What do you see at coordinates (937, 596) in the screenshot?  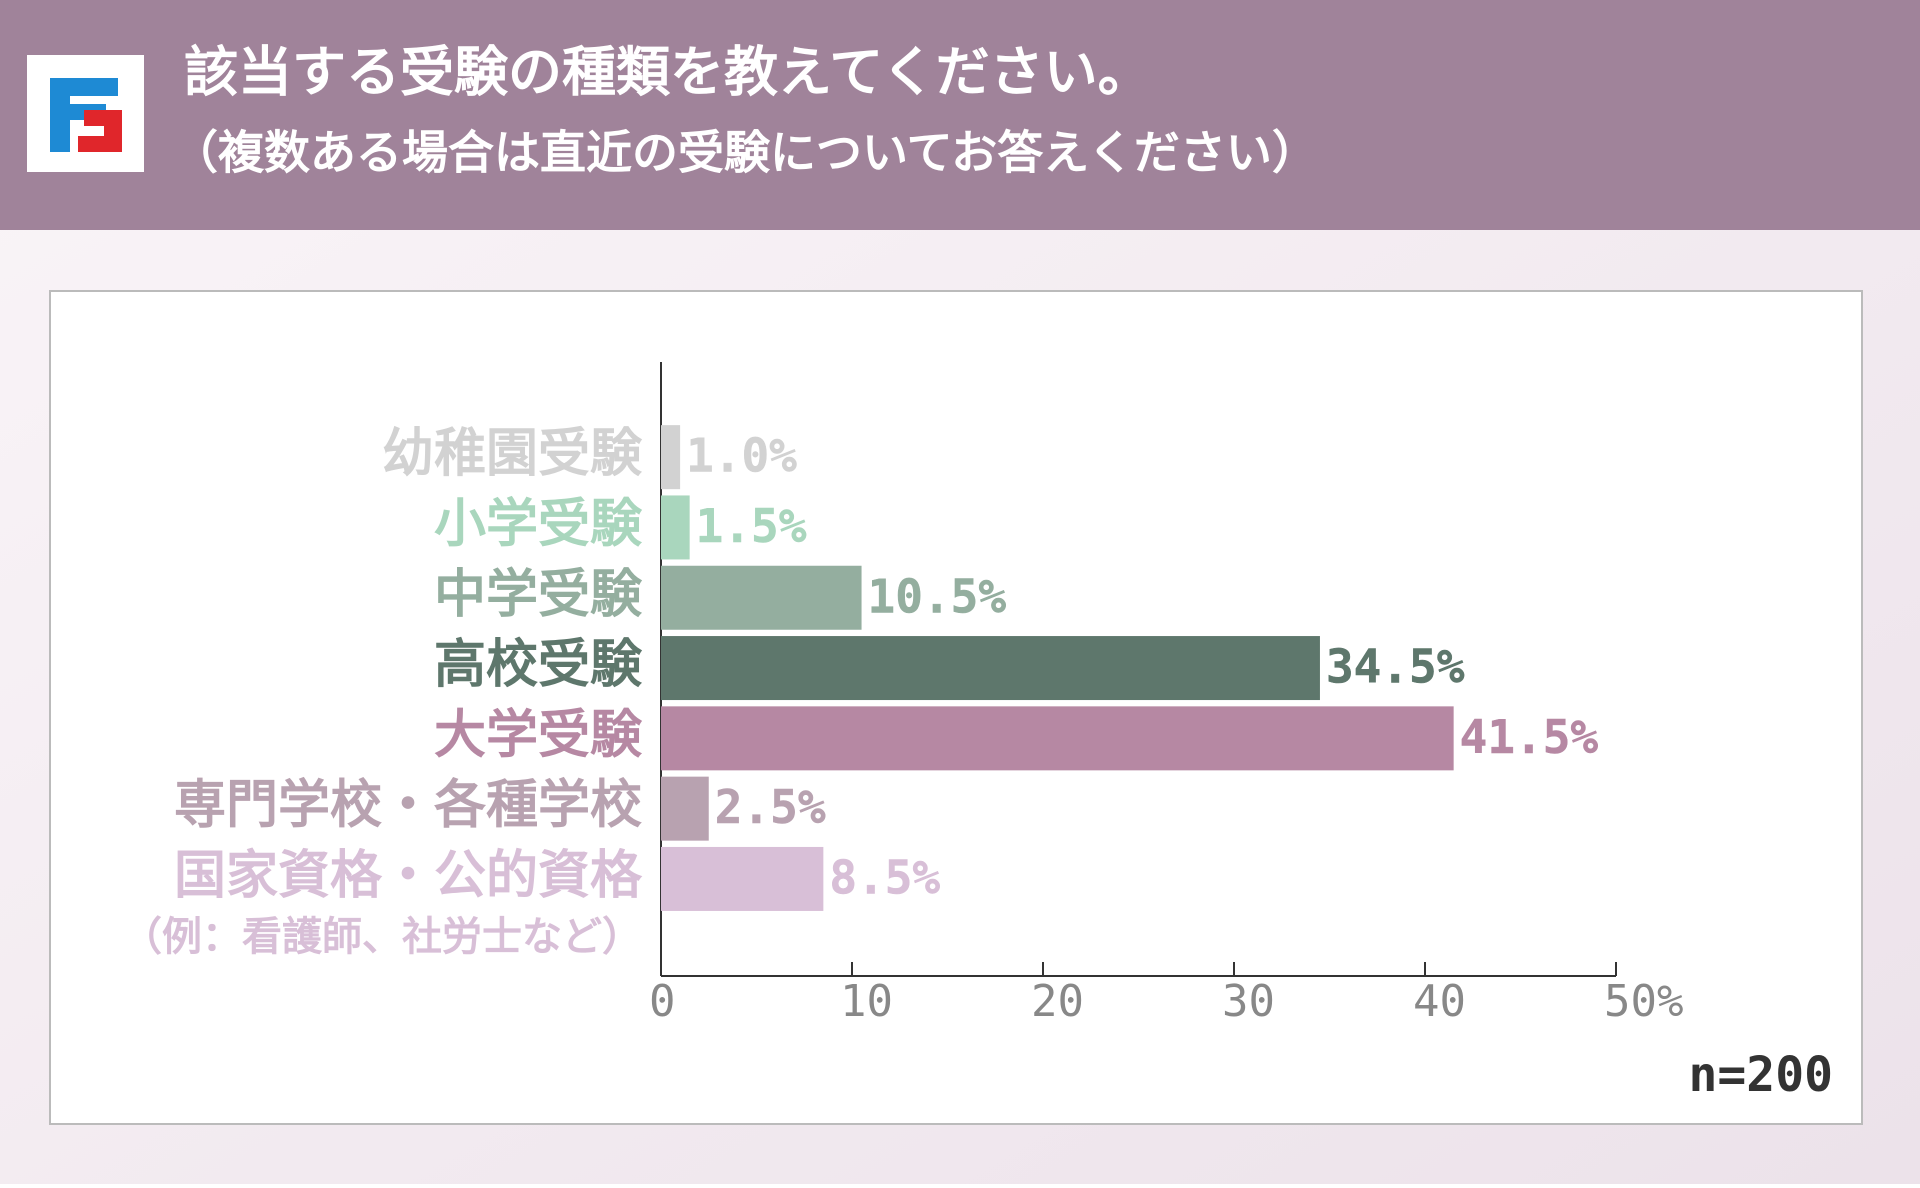 I see `value-label: 10.5%` at bounding box center [937, 596].